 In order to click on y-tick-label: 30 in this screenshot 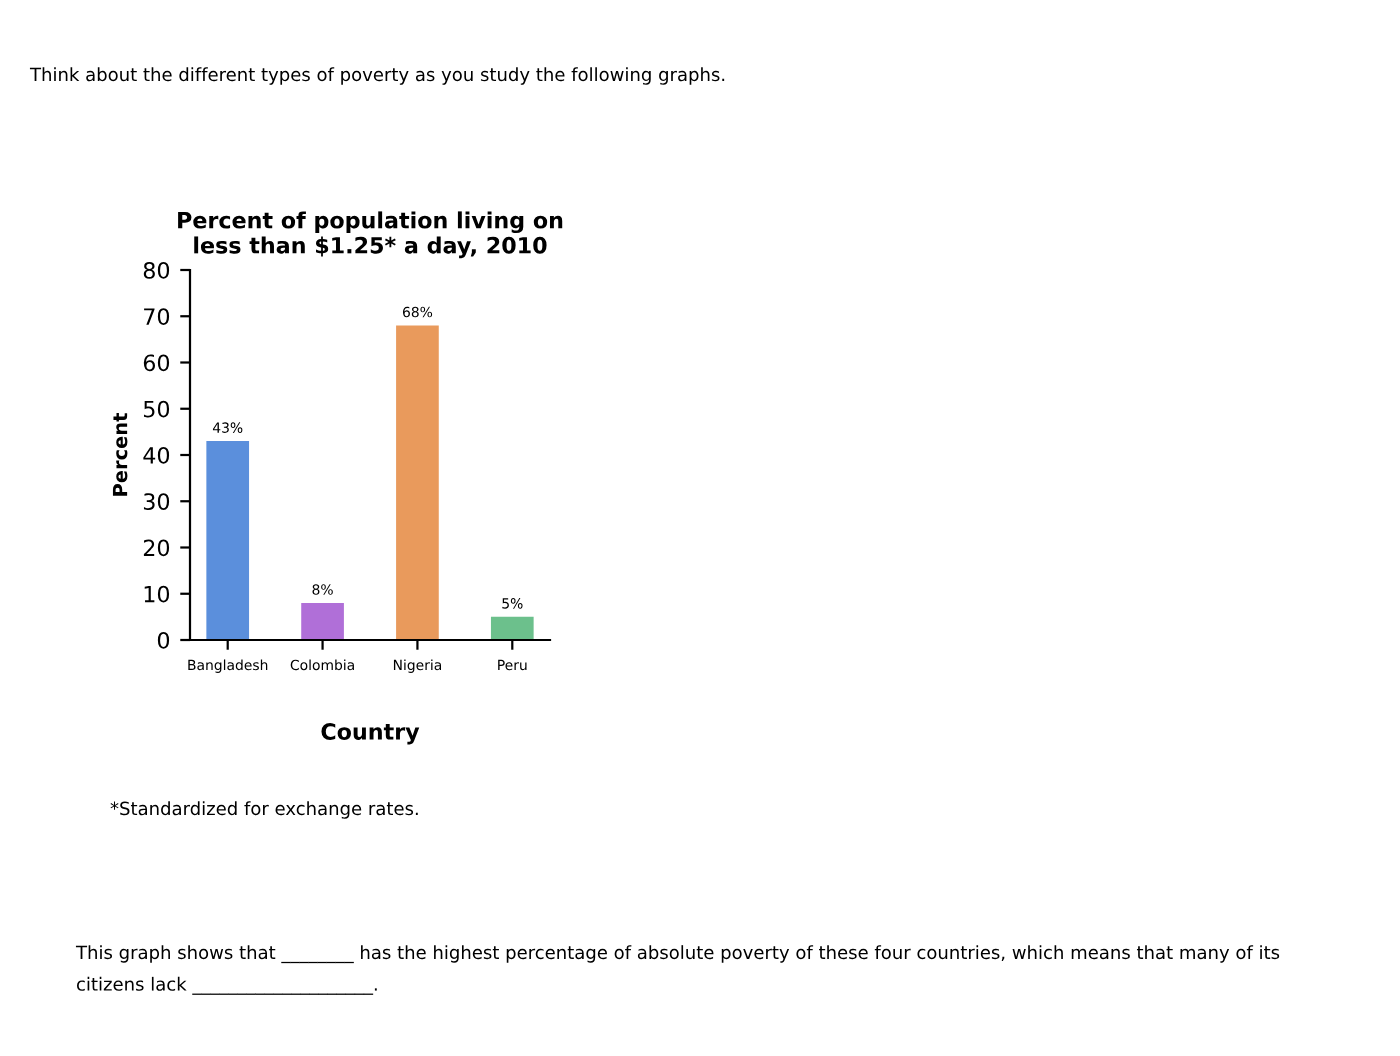, I will do `click(156, 502)`.